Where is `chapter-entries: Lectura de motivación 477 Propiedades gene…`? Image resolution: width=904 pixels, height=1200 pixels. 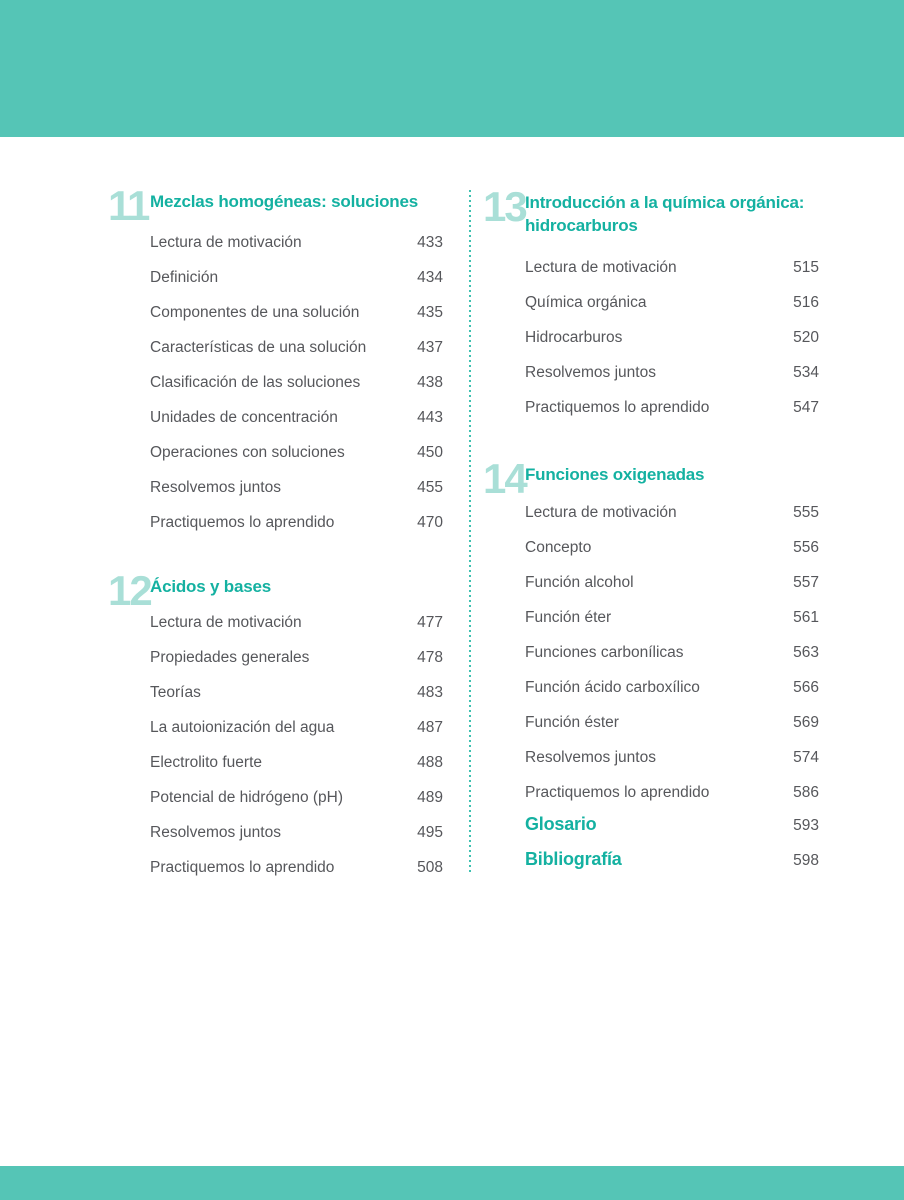
chapter-entries: Lectura de motivación 477 Propiedades gene… is located at coordinates (275, 745).